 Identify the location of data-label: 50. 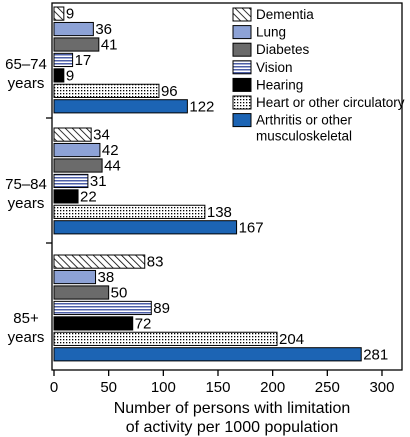
(119, 293).